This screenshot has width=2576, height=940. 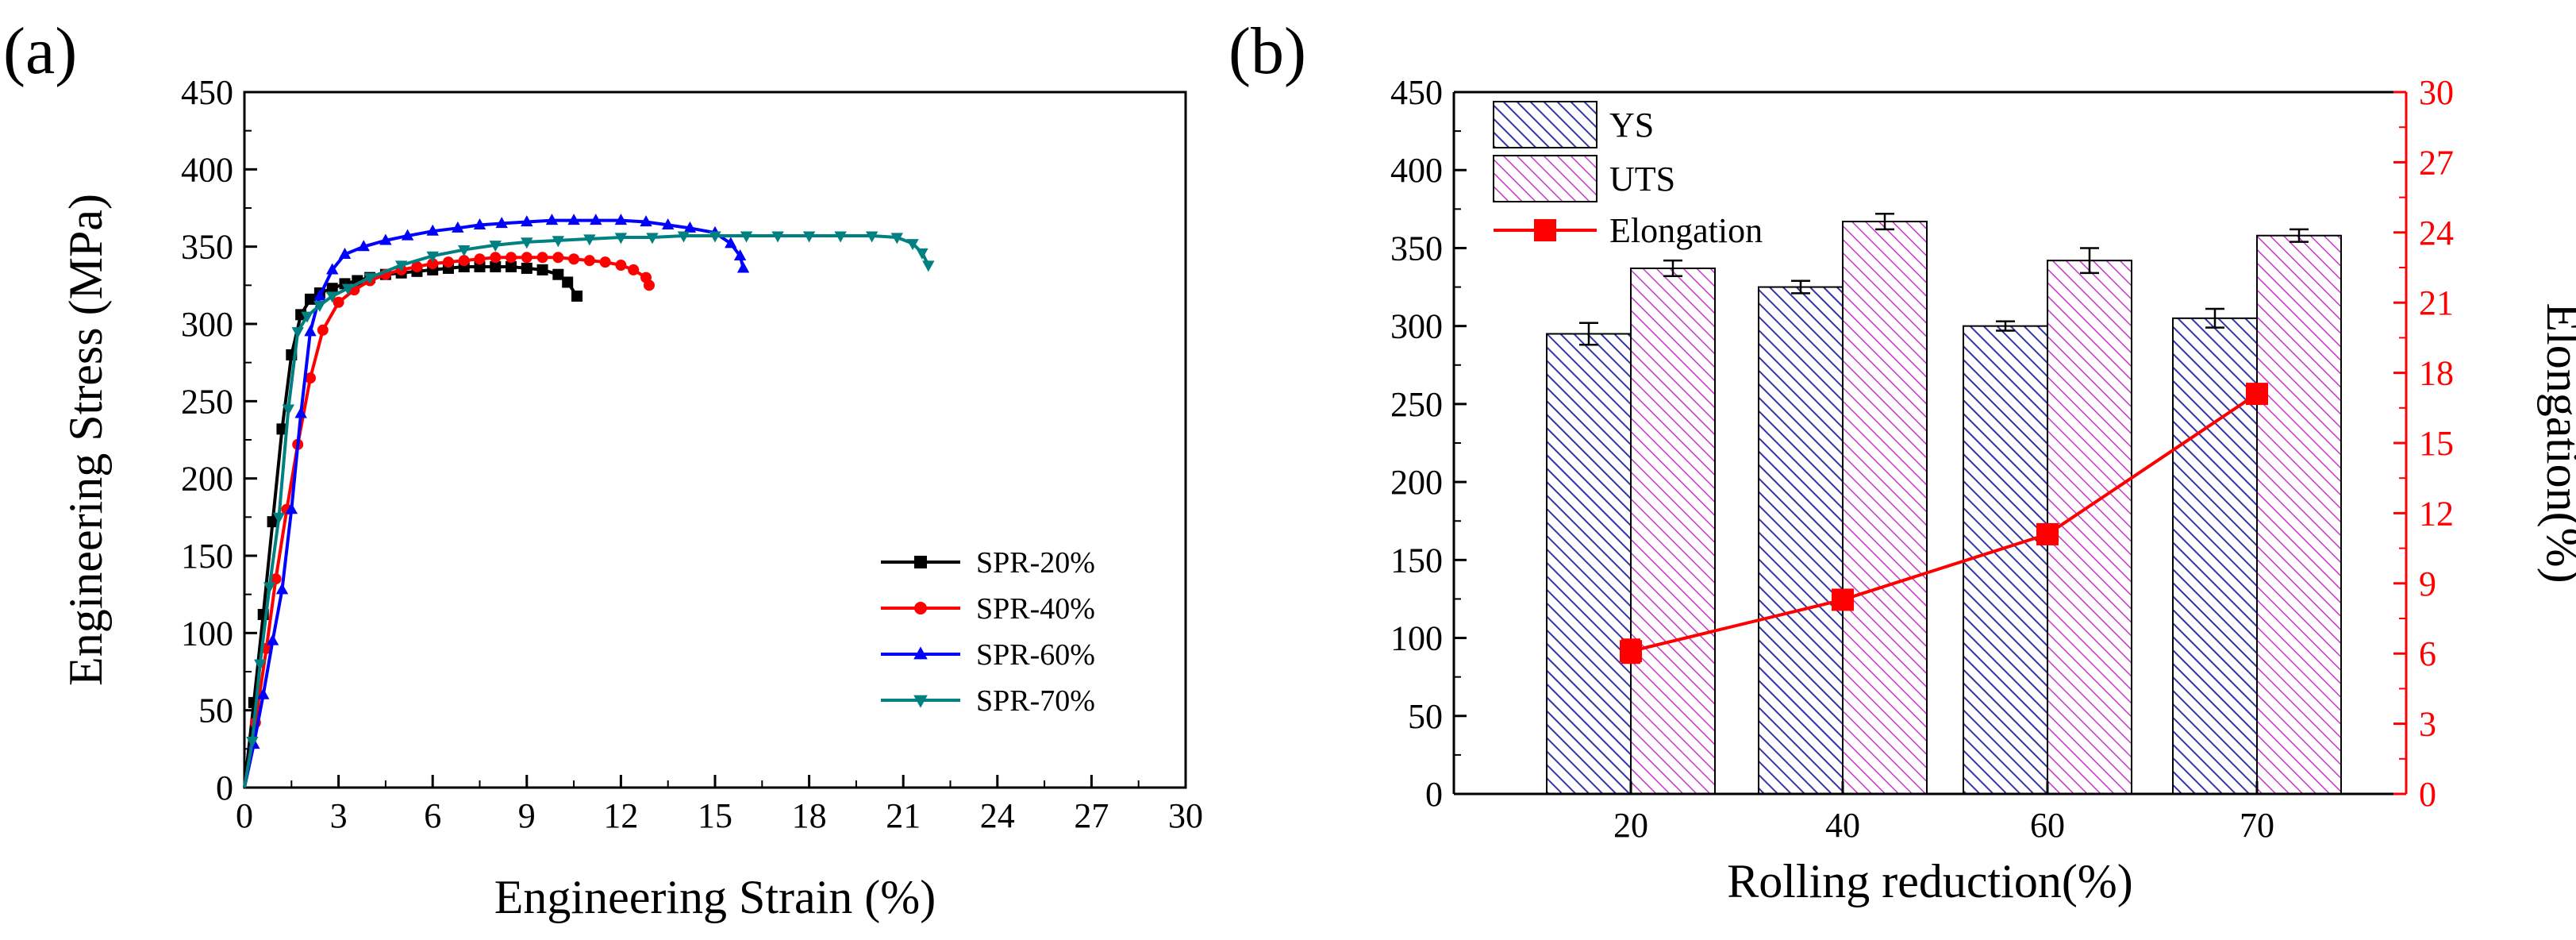 I want to click on y-tick-label-b: 350, so click(x=1416, y=249).